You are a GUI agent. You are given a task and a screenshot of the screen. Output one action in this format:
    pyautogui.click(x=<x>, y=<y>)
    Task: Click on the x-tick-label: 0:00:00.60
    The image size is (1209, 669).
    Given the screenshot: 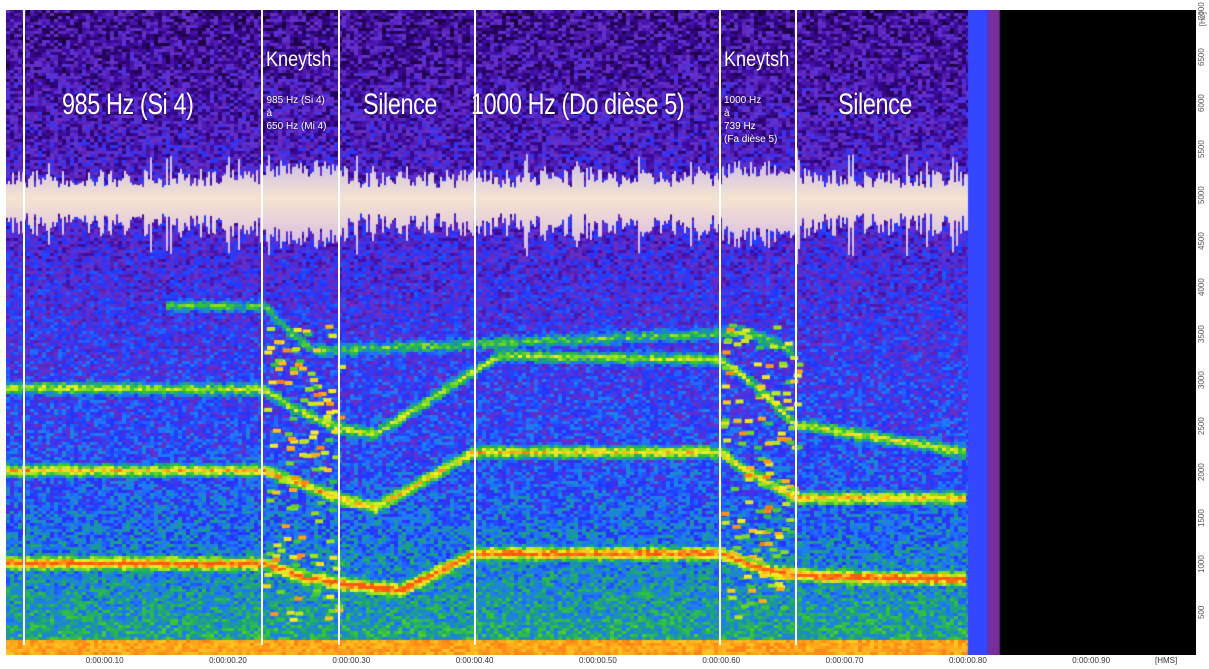 What is the action you would take?
    pyautogui.click(x=721, y=660)
    